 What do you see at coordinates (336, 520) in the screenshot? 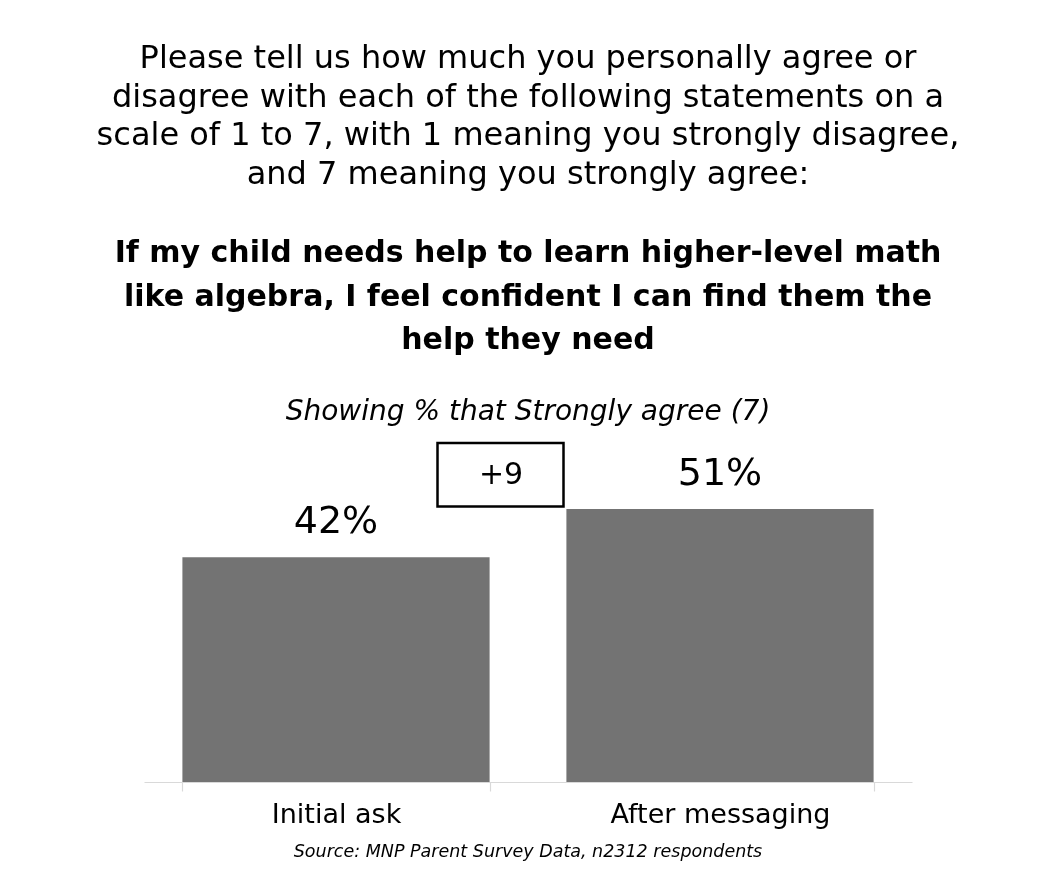
I see `data-label: 42%` at bounding box center [336, 520].